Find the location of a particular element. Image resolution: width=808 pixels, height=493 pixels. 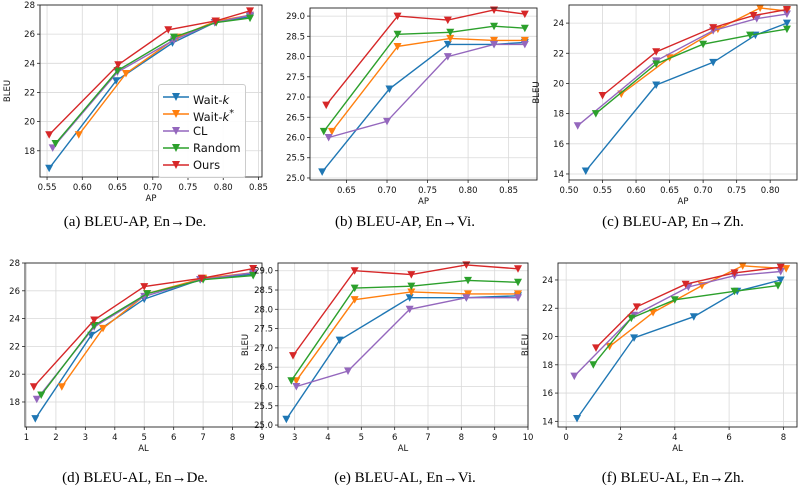

y-tick-label: 28 is located at coordinates (29, 6).